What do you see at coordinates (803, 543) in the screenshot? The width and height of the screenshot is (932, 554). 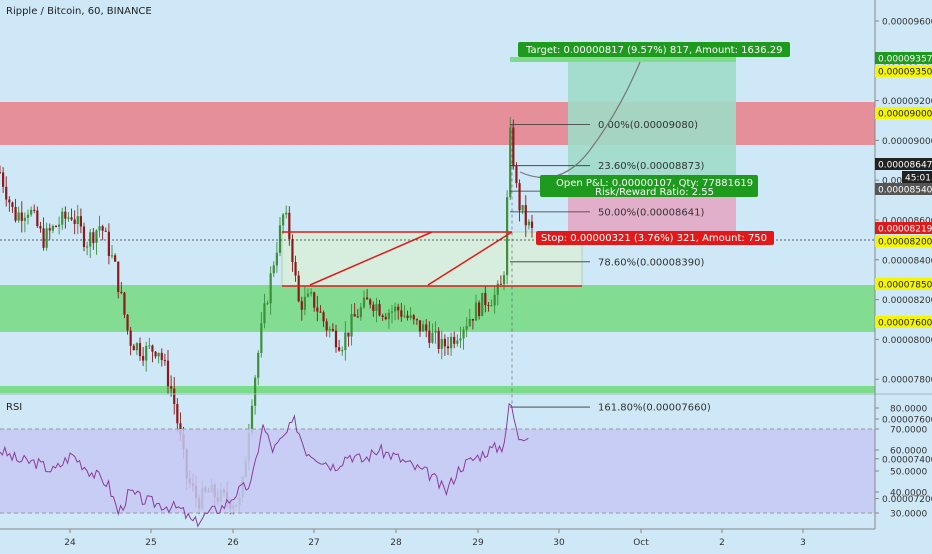 I see `time-tick-label: 3` at bounding box center [803, 543].